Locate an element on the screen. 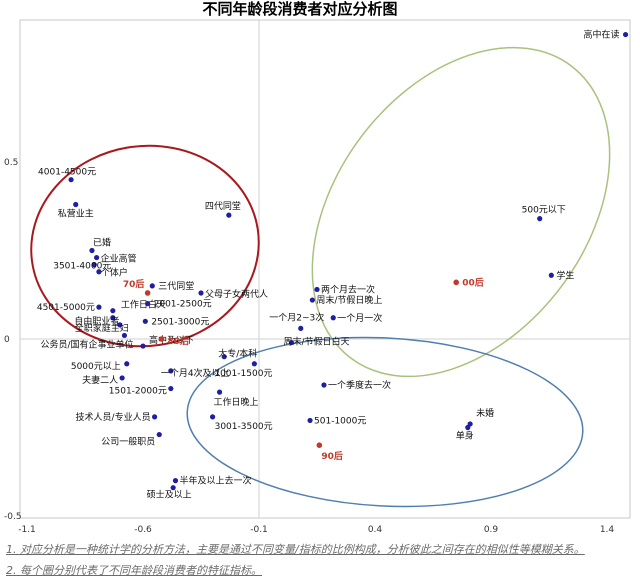  scatter-point: 两个月去一次 is located at coordinates (344, 289).